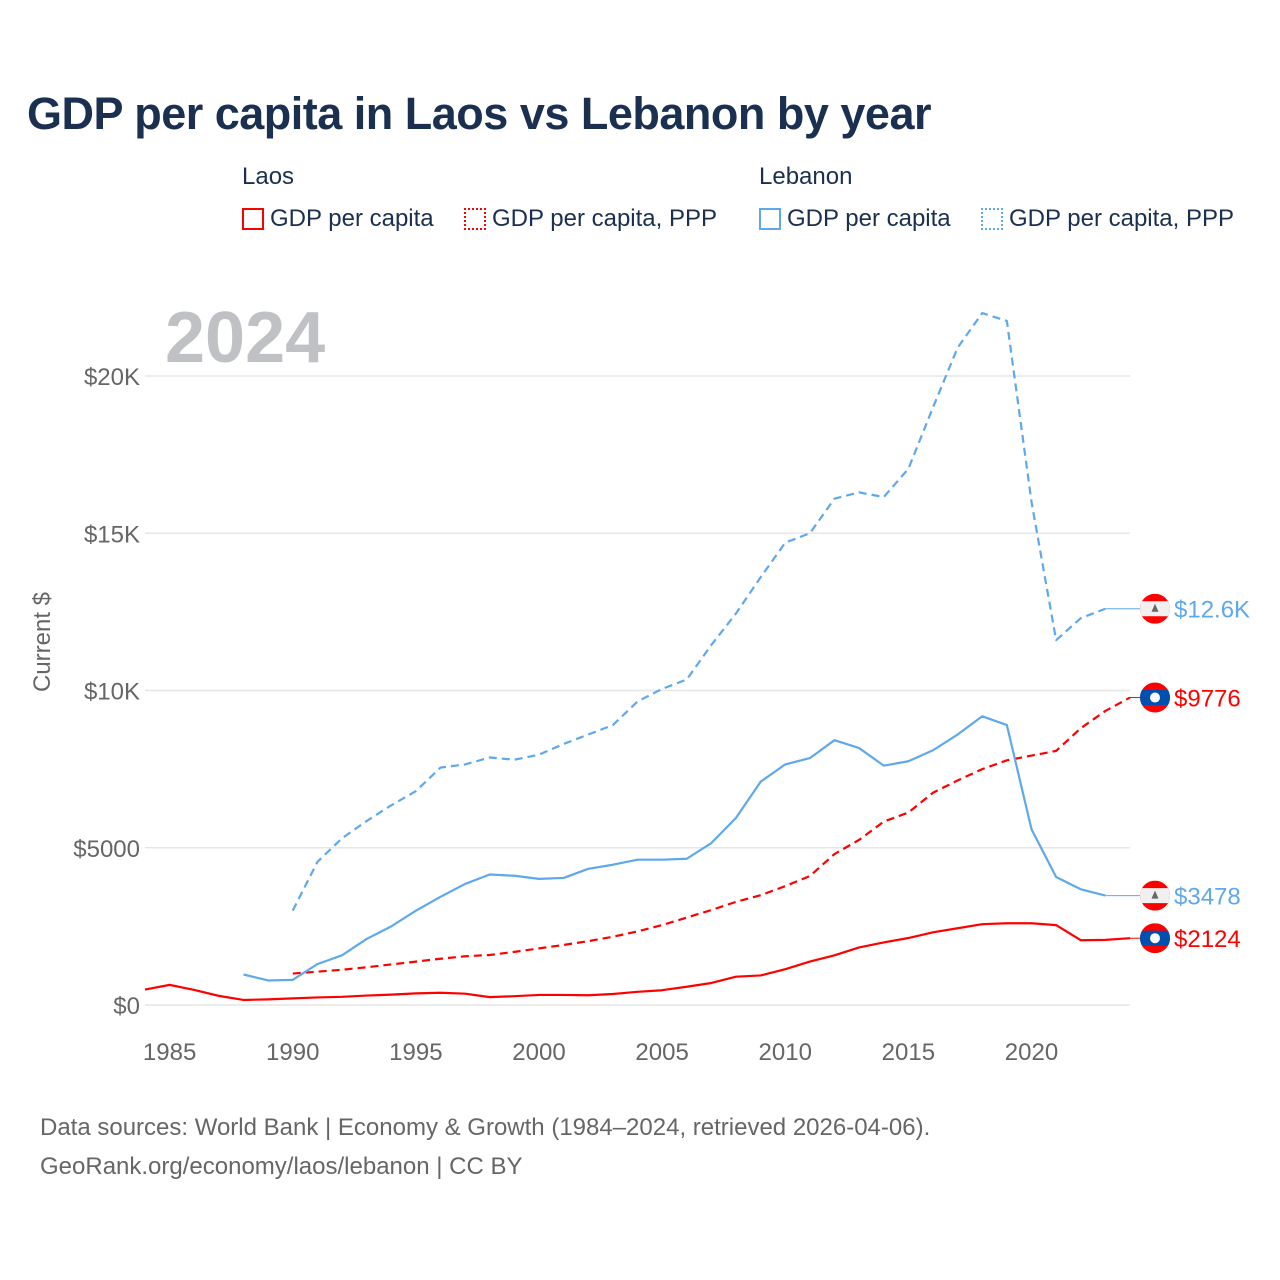 The image size is (1280, 1280). What do you see at coordinates (806, 176) in the screenshot?
I see `legend-group-lebanon: Lebanon` at bounding box center [806, 176].